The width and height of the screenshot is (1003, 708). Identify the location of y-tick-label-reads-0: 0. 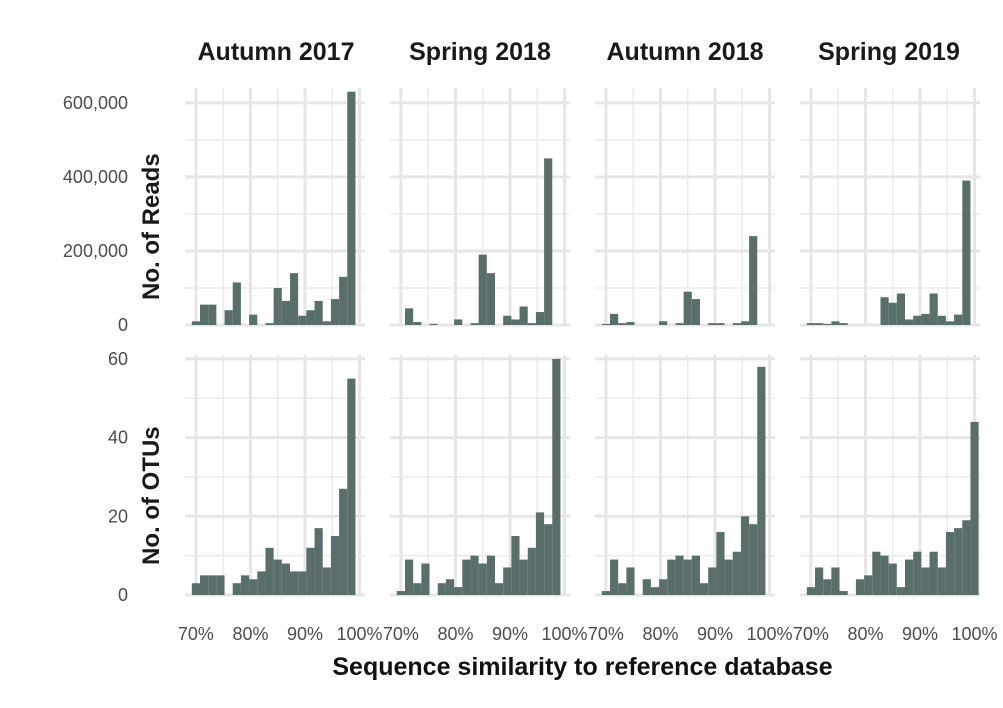
(123, 325).